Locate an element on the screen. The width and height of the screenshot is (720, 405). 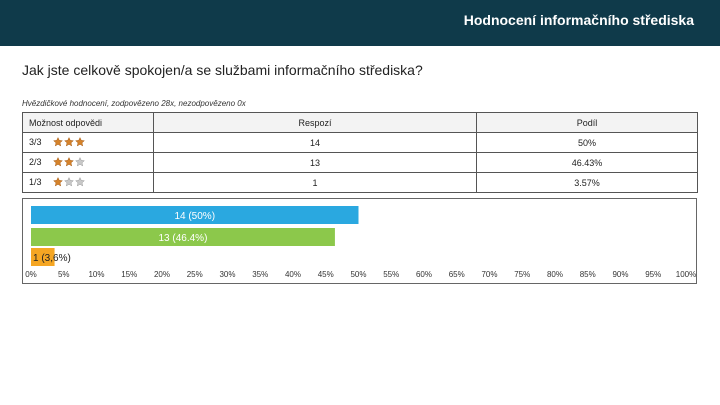
bar-data-label: 13 (46.4%) is located at coordinates (182, 238).